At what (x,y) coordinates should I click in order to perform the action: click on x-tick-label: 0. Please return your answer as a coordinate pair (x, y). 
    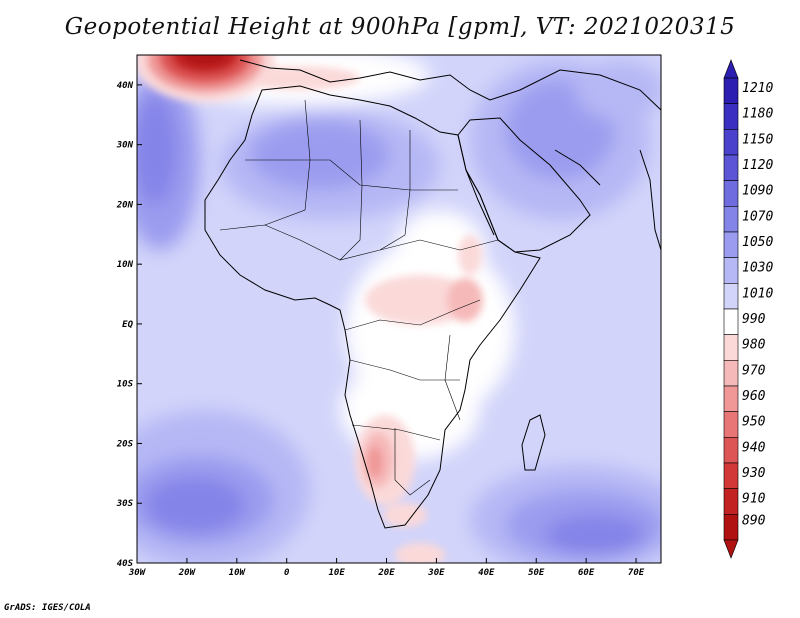
    Looking at the image, I should click on (287, 573).